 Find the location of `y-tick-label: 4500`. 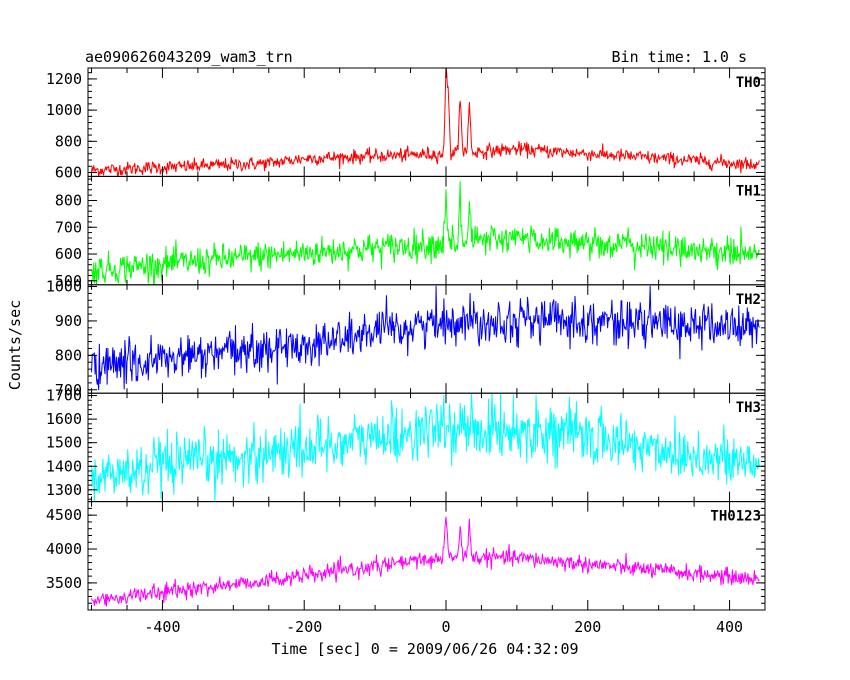

y-tick-label: 4500 is located at coordinates (64, 515).